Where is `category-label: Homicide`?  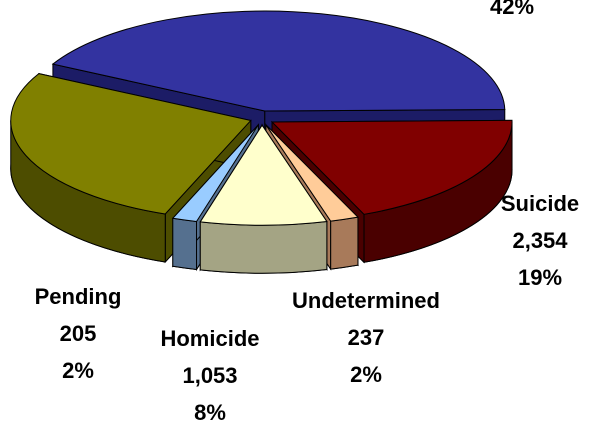 category-label: Homicide is located at coordinates (209, 338).